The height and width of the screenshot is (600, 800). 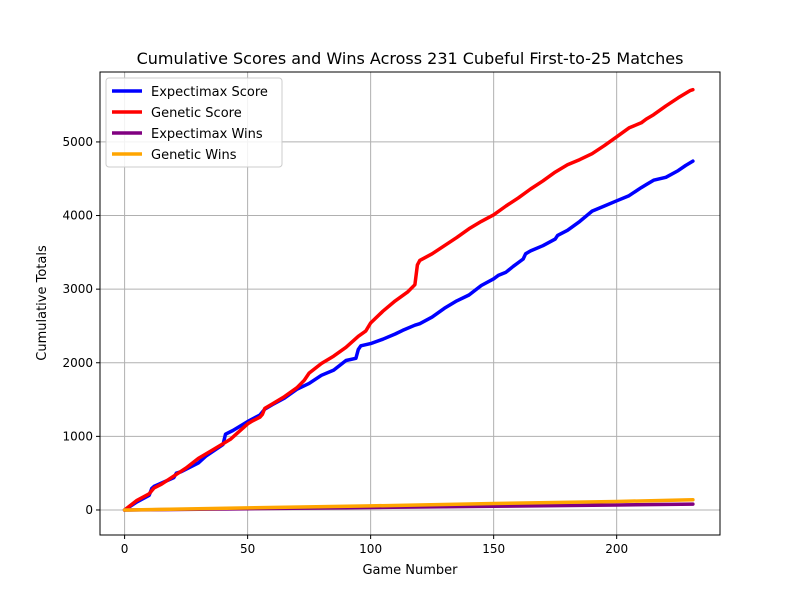 What do you see at coordinates (77, 289) in the screenshot?
I see `y-tick-label: 3000` at bounding box center [77, 289].